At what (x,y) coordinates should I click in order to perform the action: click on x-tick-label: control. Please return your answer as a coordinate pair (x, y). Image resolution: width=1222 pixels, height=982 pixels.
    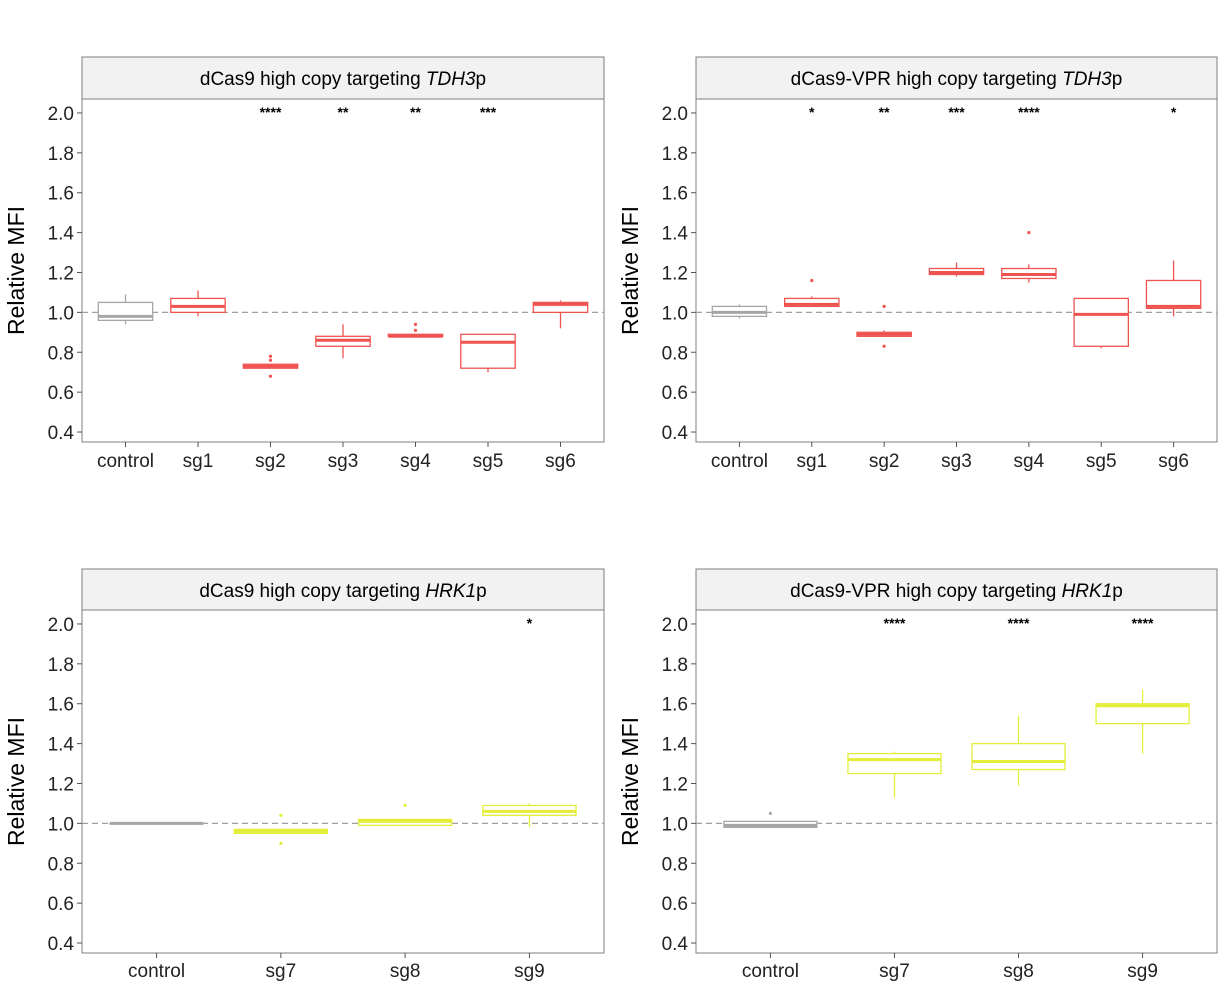
    Looking at the image, I should click on (739, 461).